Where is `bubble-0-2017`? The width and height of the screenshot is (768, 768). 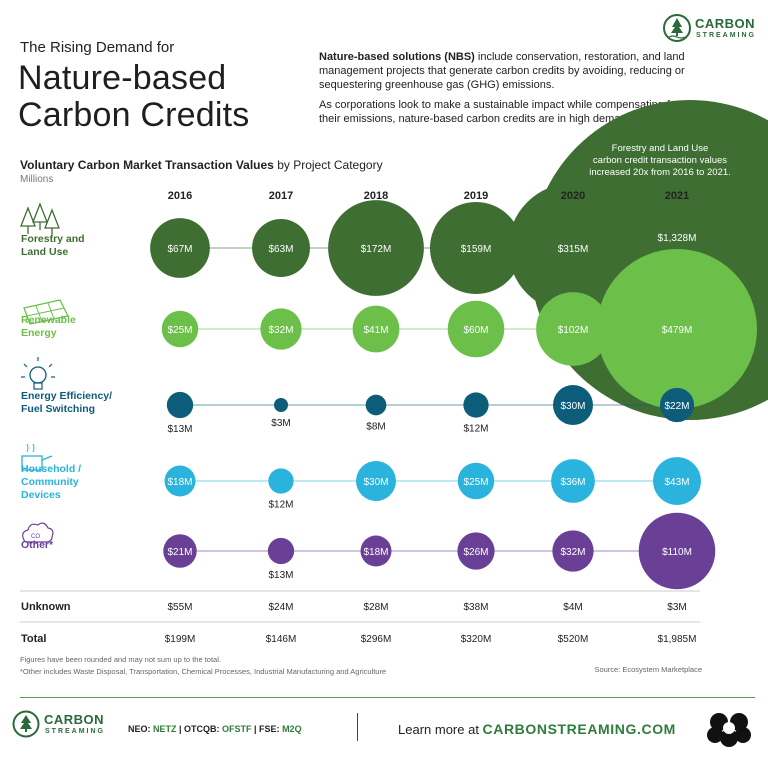
bubble-0-2017 is located at coordinates (281, 248).